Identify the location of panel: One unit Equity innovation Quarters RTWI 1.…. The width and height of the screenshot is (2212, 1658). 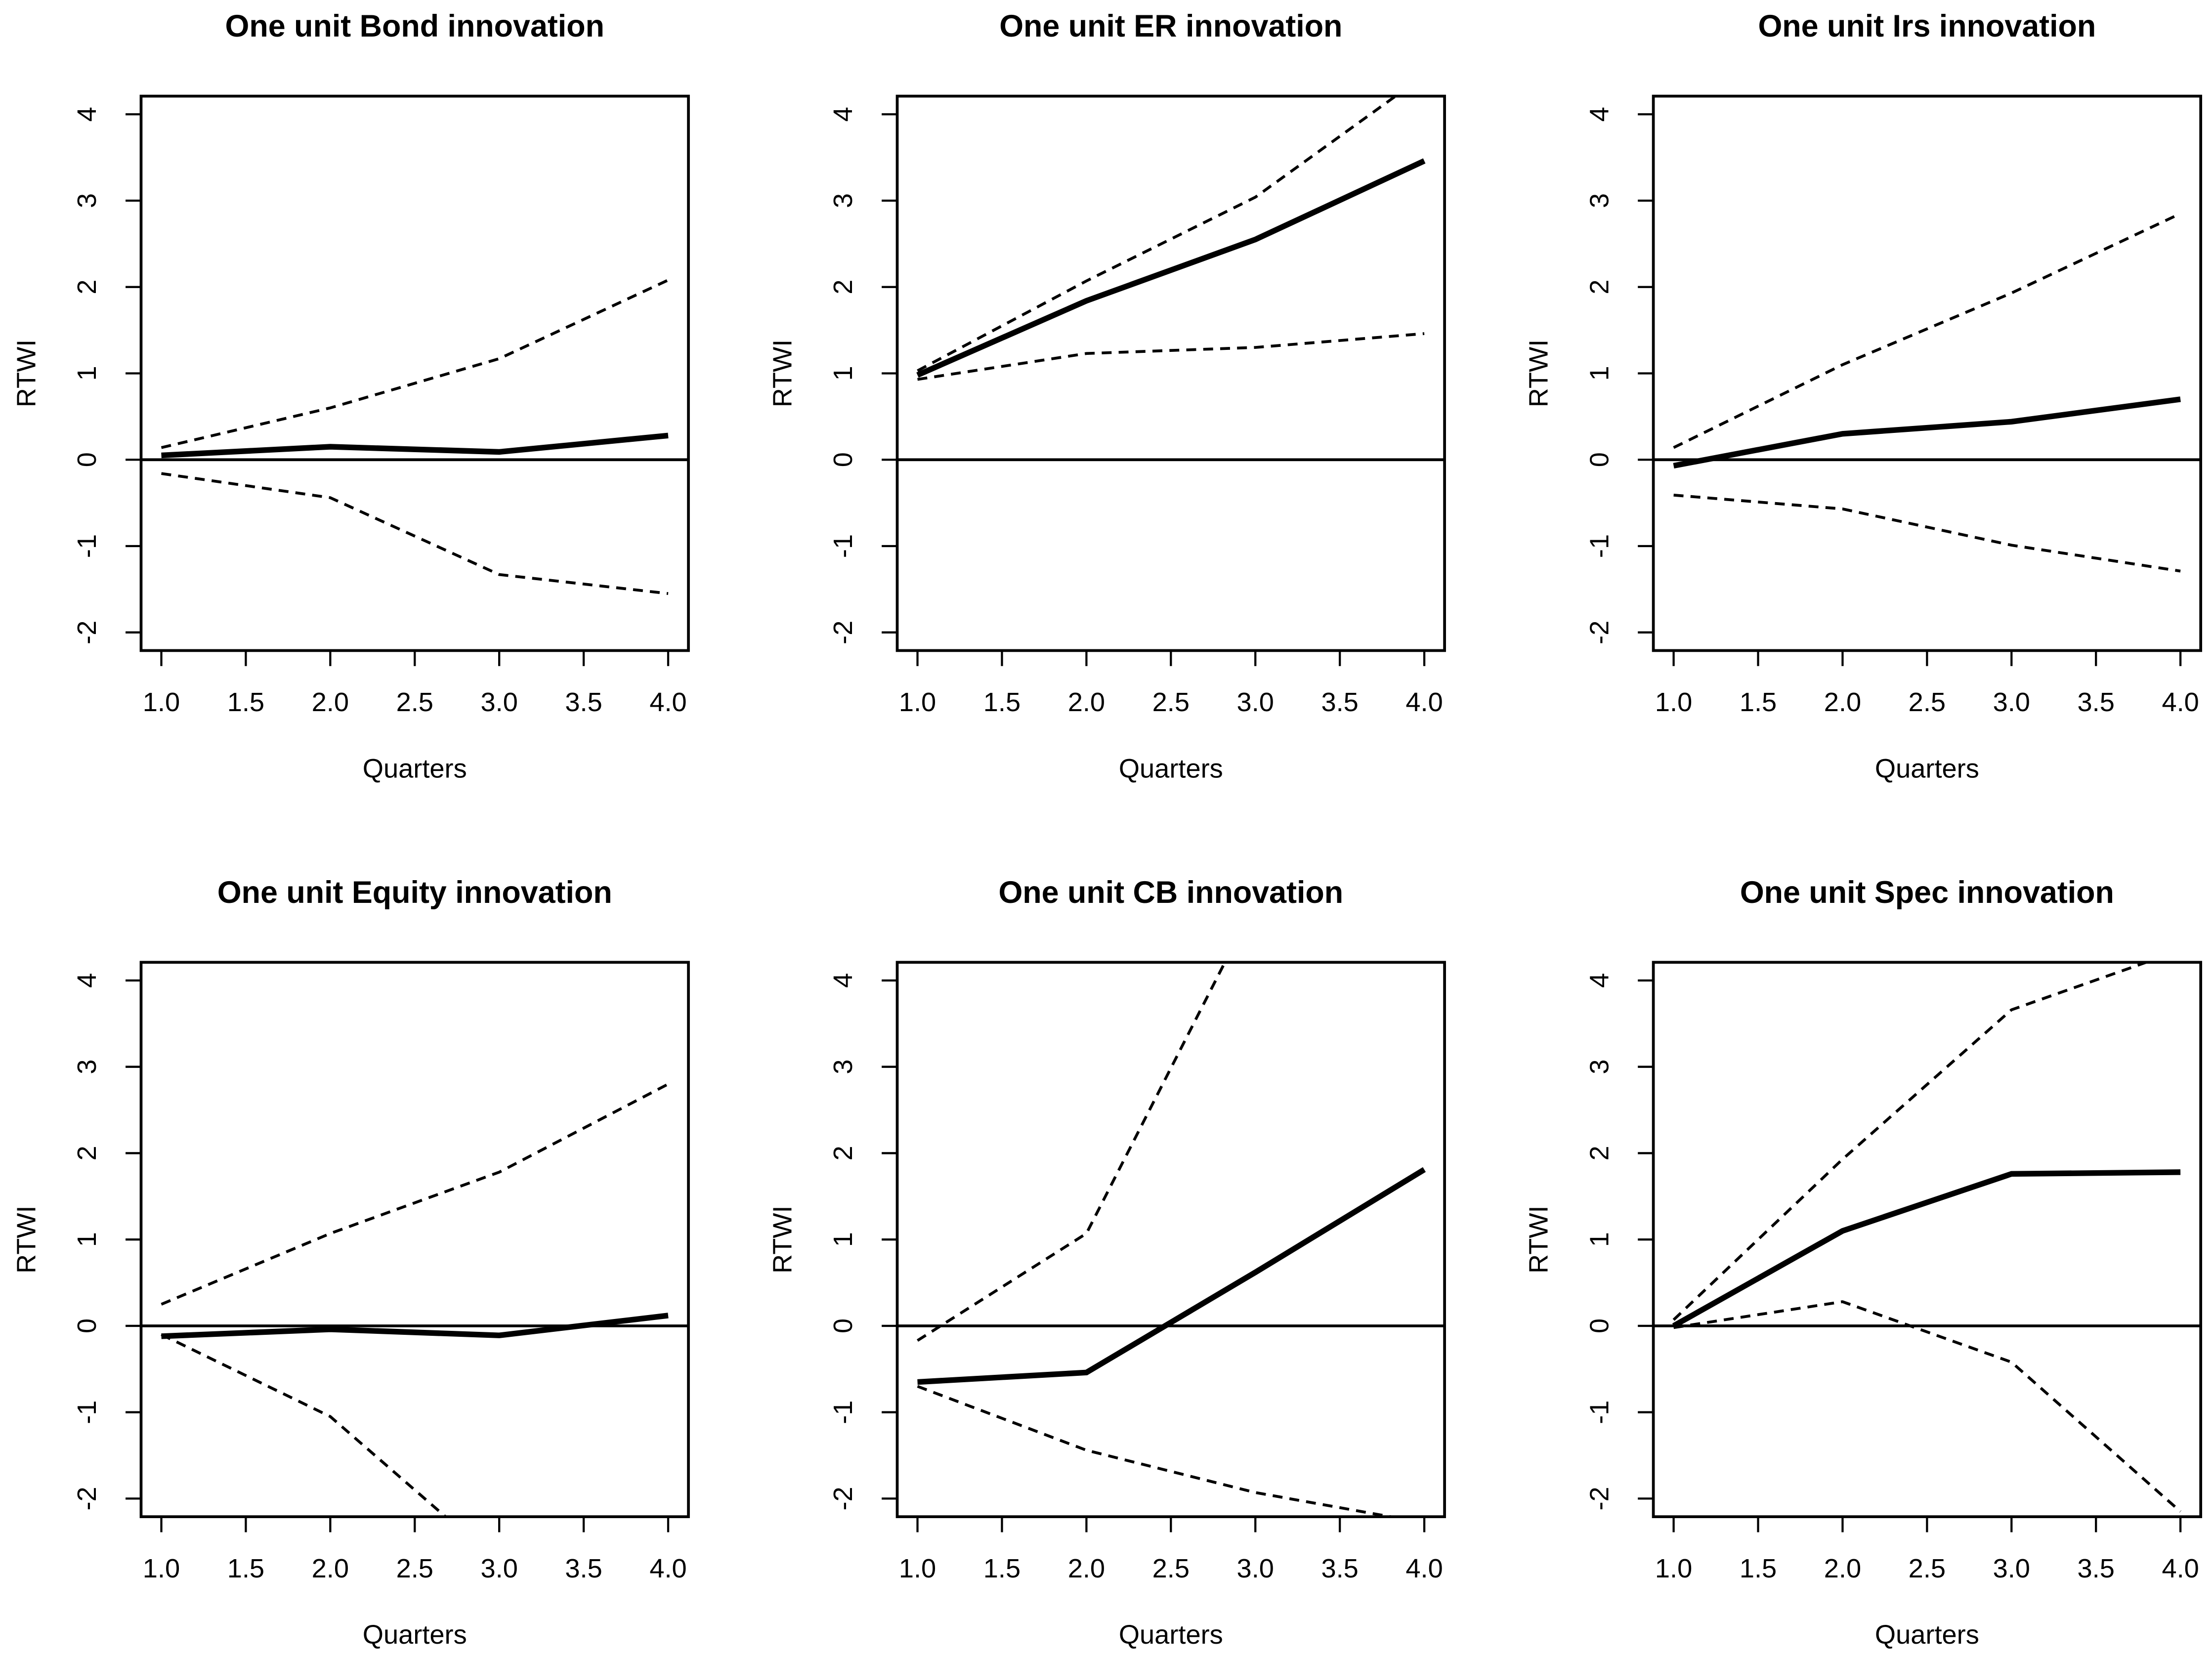
(350, 1262).